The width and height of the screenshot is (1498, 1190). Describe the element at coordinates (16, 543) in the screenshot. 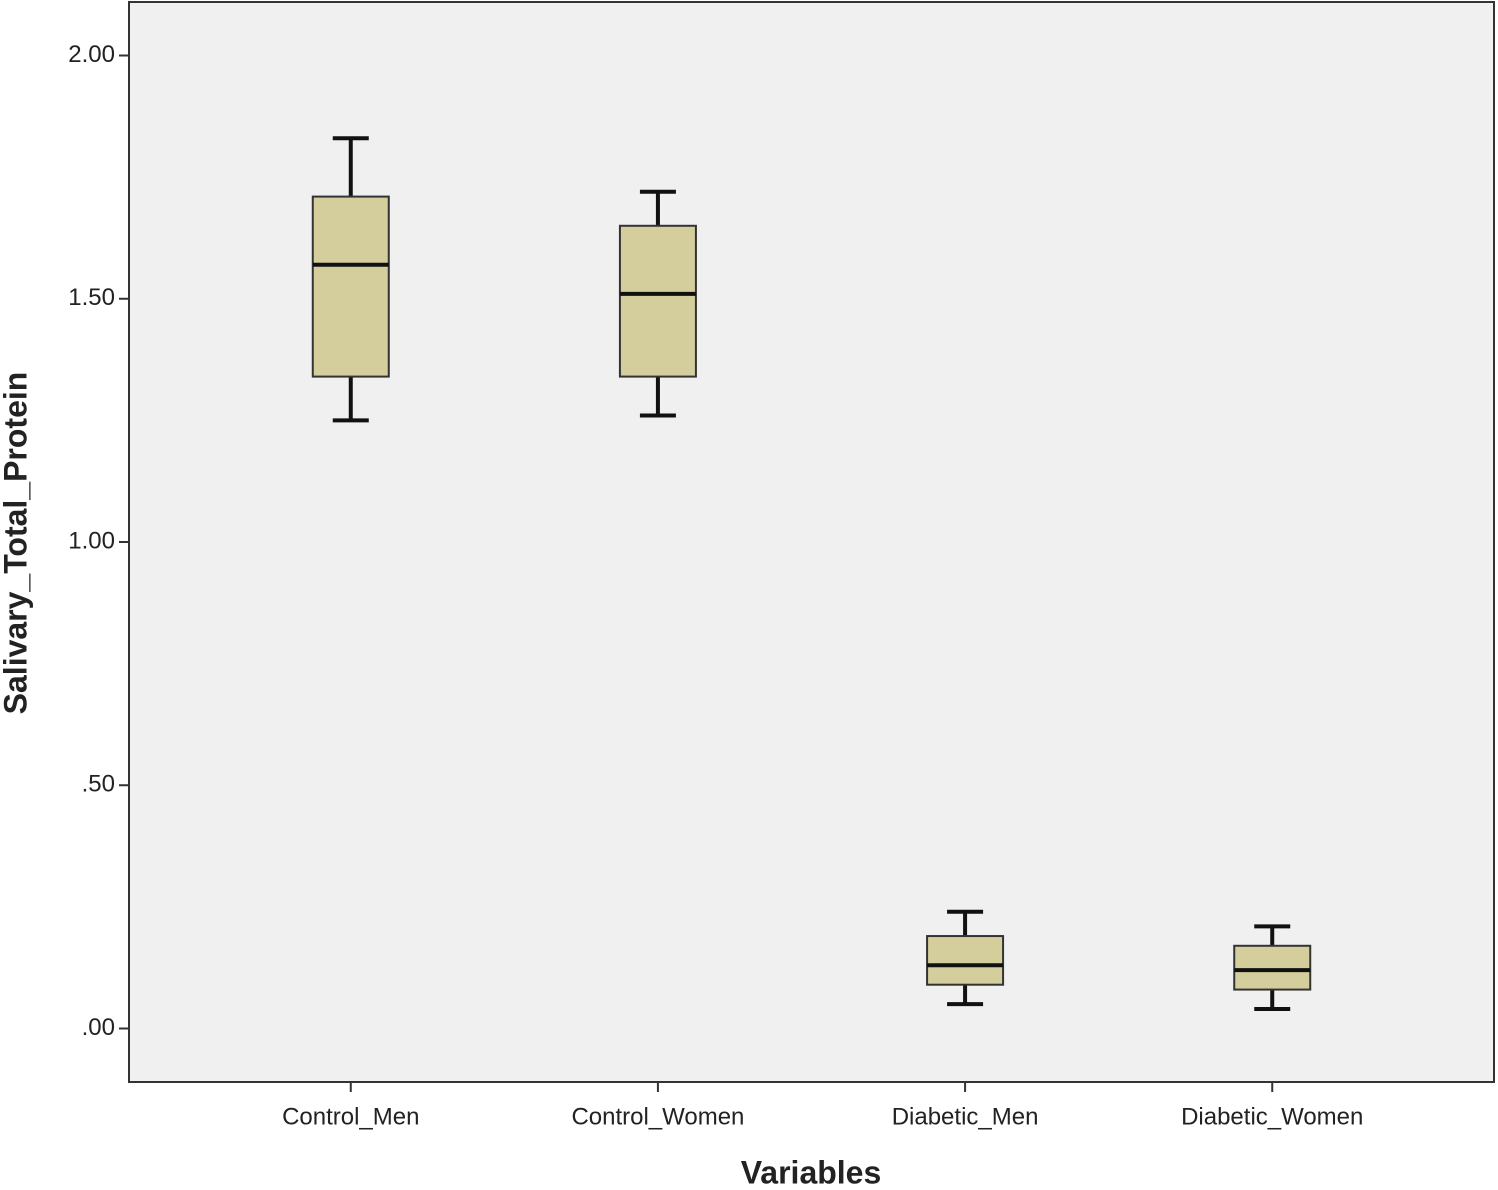

I see `y-axis-title: Salivary_Total_Protein` at that location.